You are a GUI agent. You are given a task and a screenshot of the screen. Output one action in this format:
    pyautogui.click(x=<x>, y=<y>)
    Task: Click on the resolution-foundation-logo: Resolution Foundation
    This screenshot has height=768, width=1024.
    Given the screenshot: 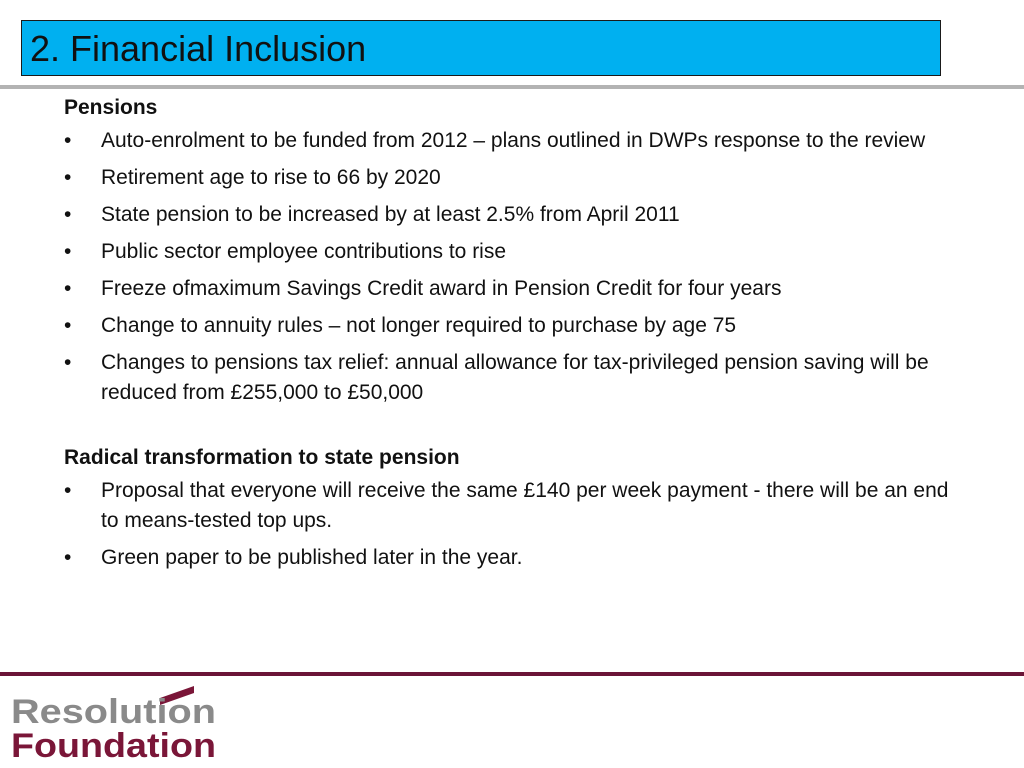 What is the action you would take?
    pyautogui.click(x=113, y=723)
    